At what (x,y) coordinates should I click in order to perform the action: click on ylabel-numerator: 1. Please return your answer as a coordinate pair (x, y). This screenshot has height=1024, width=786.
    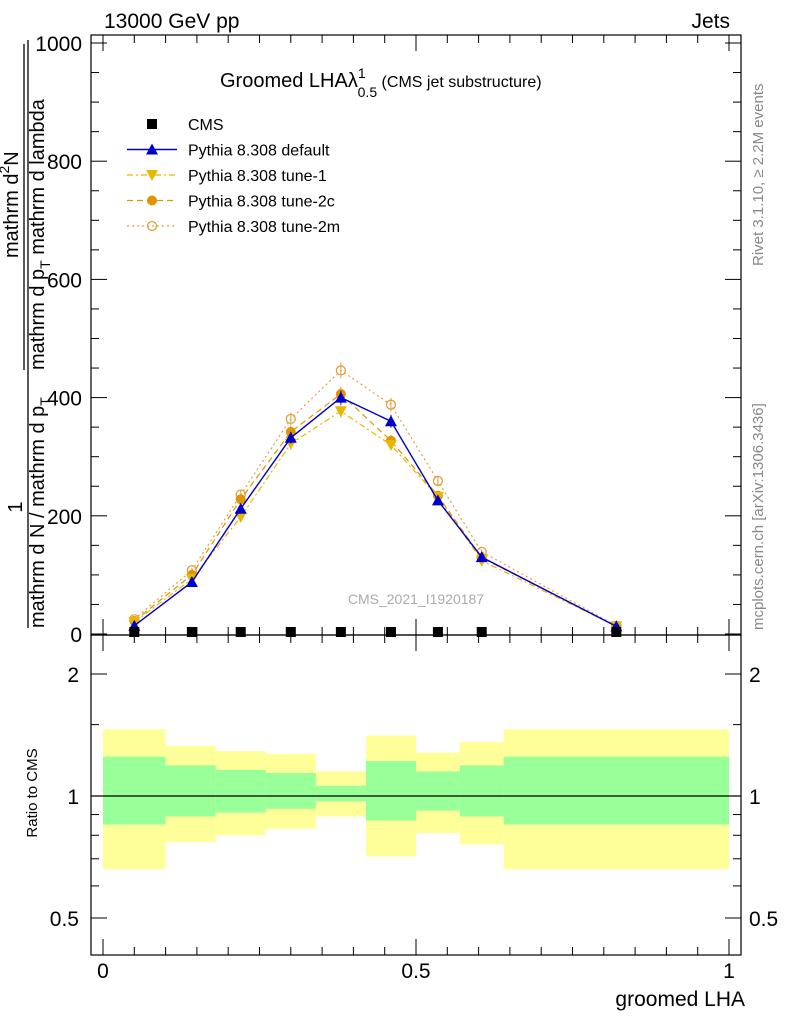
    Looking at the image, I should click on (16, 506).